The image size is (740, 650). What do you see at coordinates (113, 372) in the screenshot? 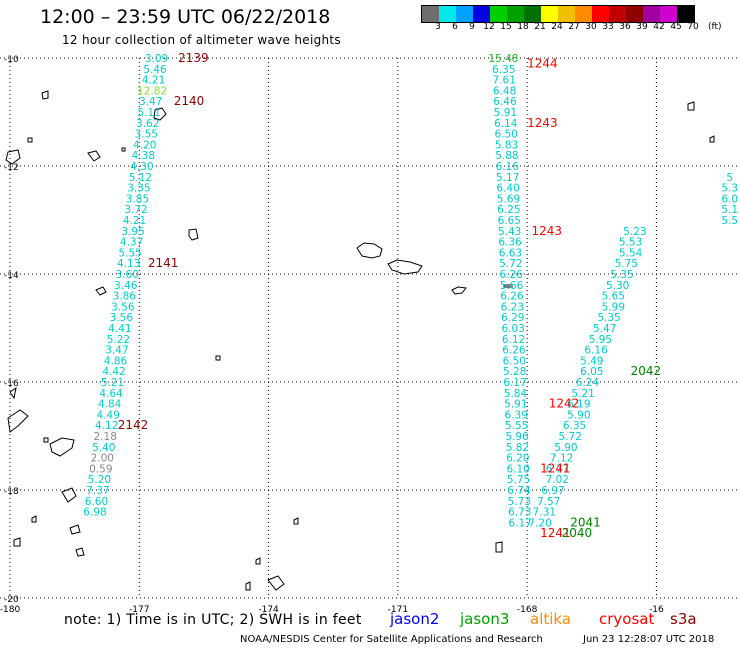
I see `wave-height-value: 4.42` at bounding box center [113, 372].